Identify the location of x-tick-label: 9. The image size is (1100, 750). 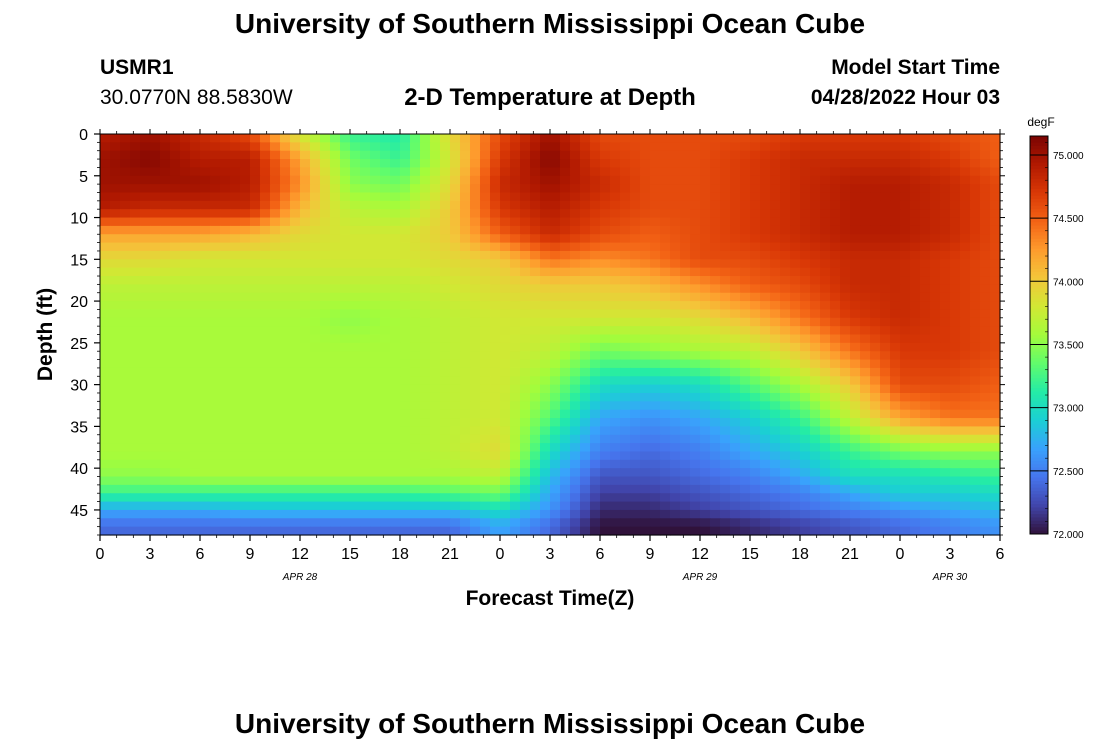
(250, 554).